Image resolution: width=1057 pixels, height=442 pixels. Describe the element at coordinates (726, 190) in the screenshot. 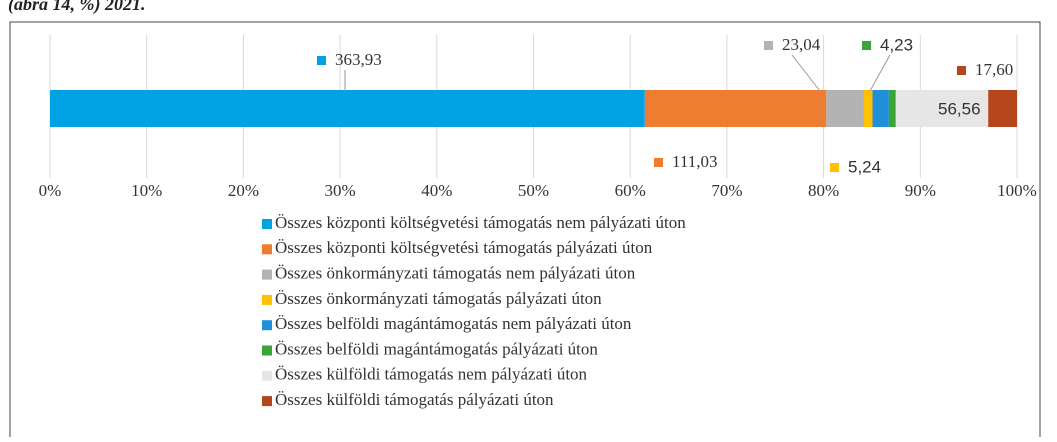

I see `x-tick-label: 70%` at that location.